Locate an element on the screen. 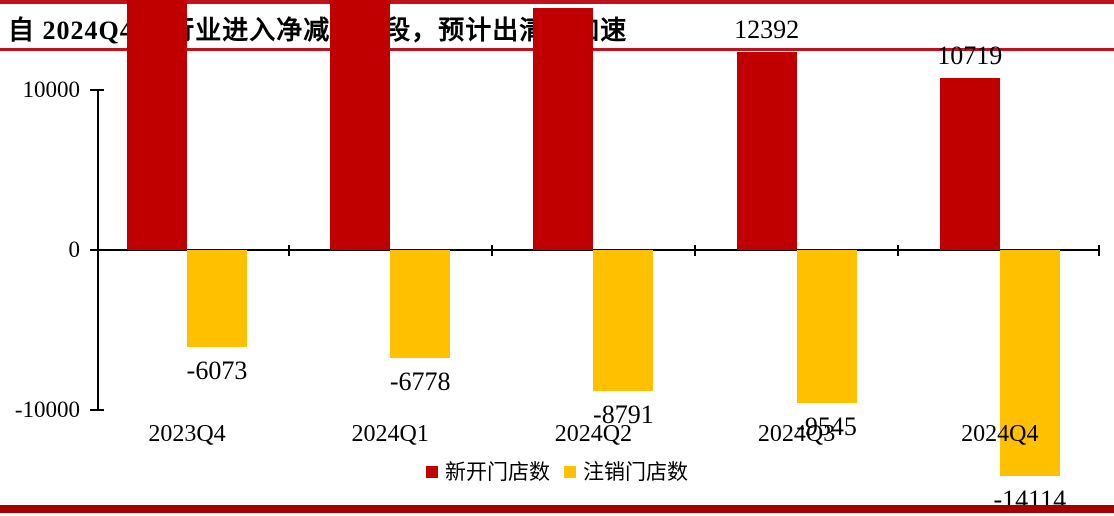 The height and width of the screenshot is (516, 1114). category-axis-label: 2024Q2 is located at coordinates (593, 434).